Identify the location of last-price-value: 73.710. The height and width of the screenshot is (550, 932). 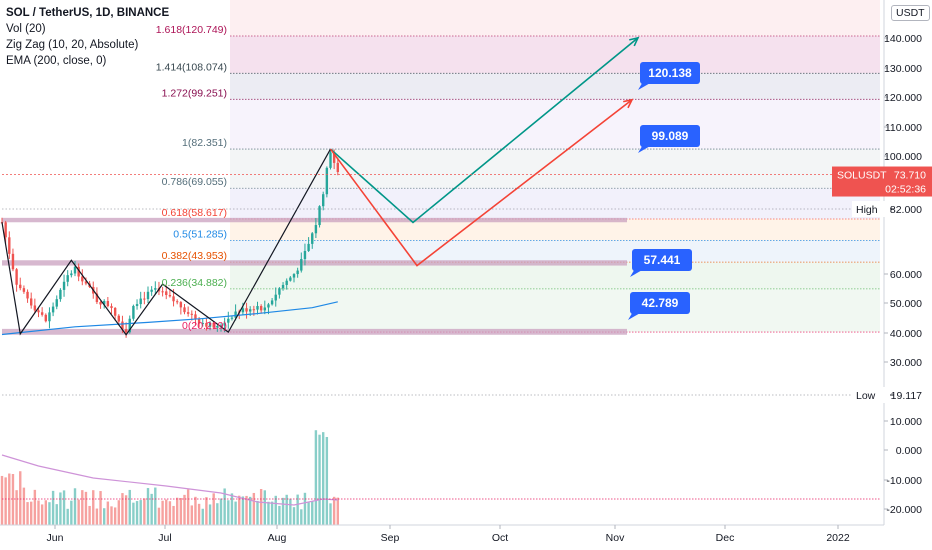
(910, 176).